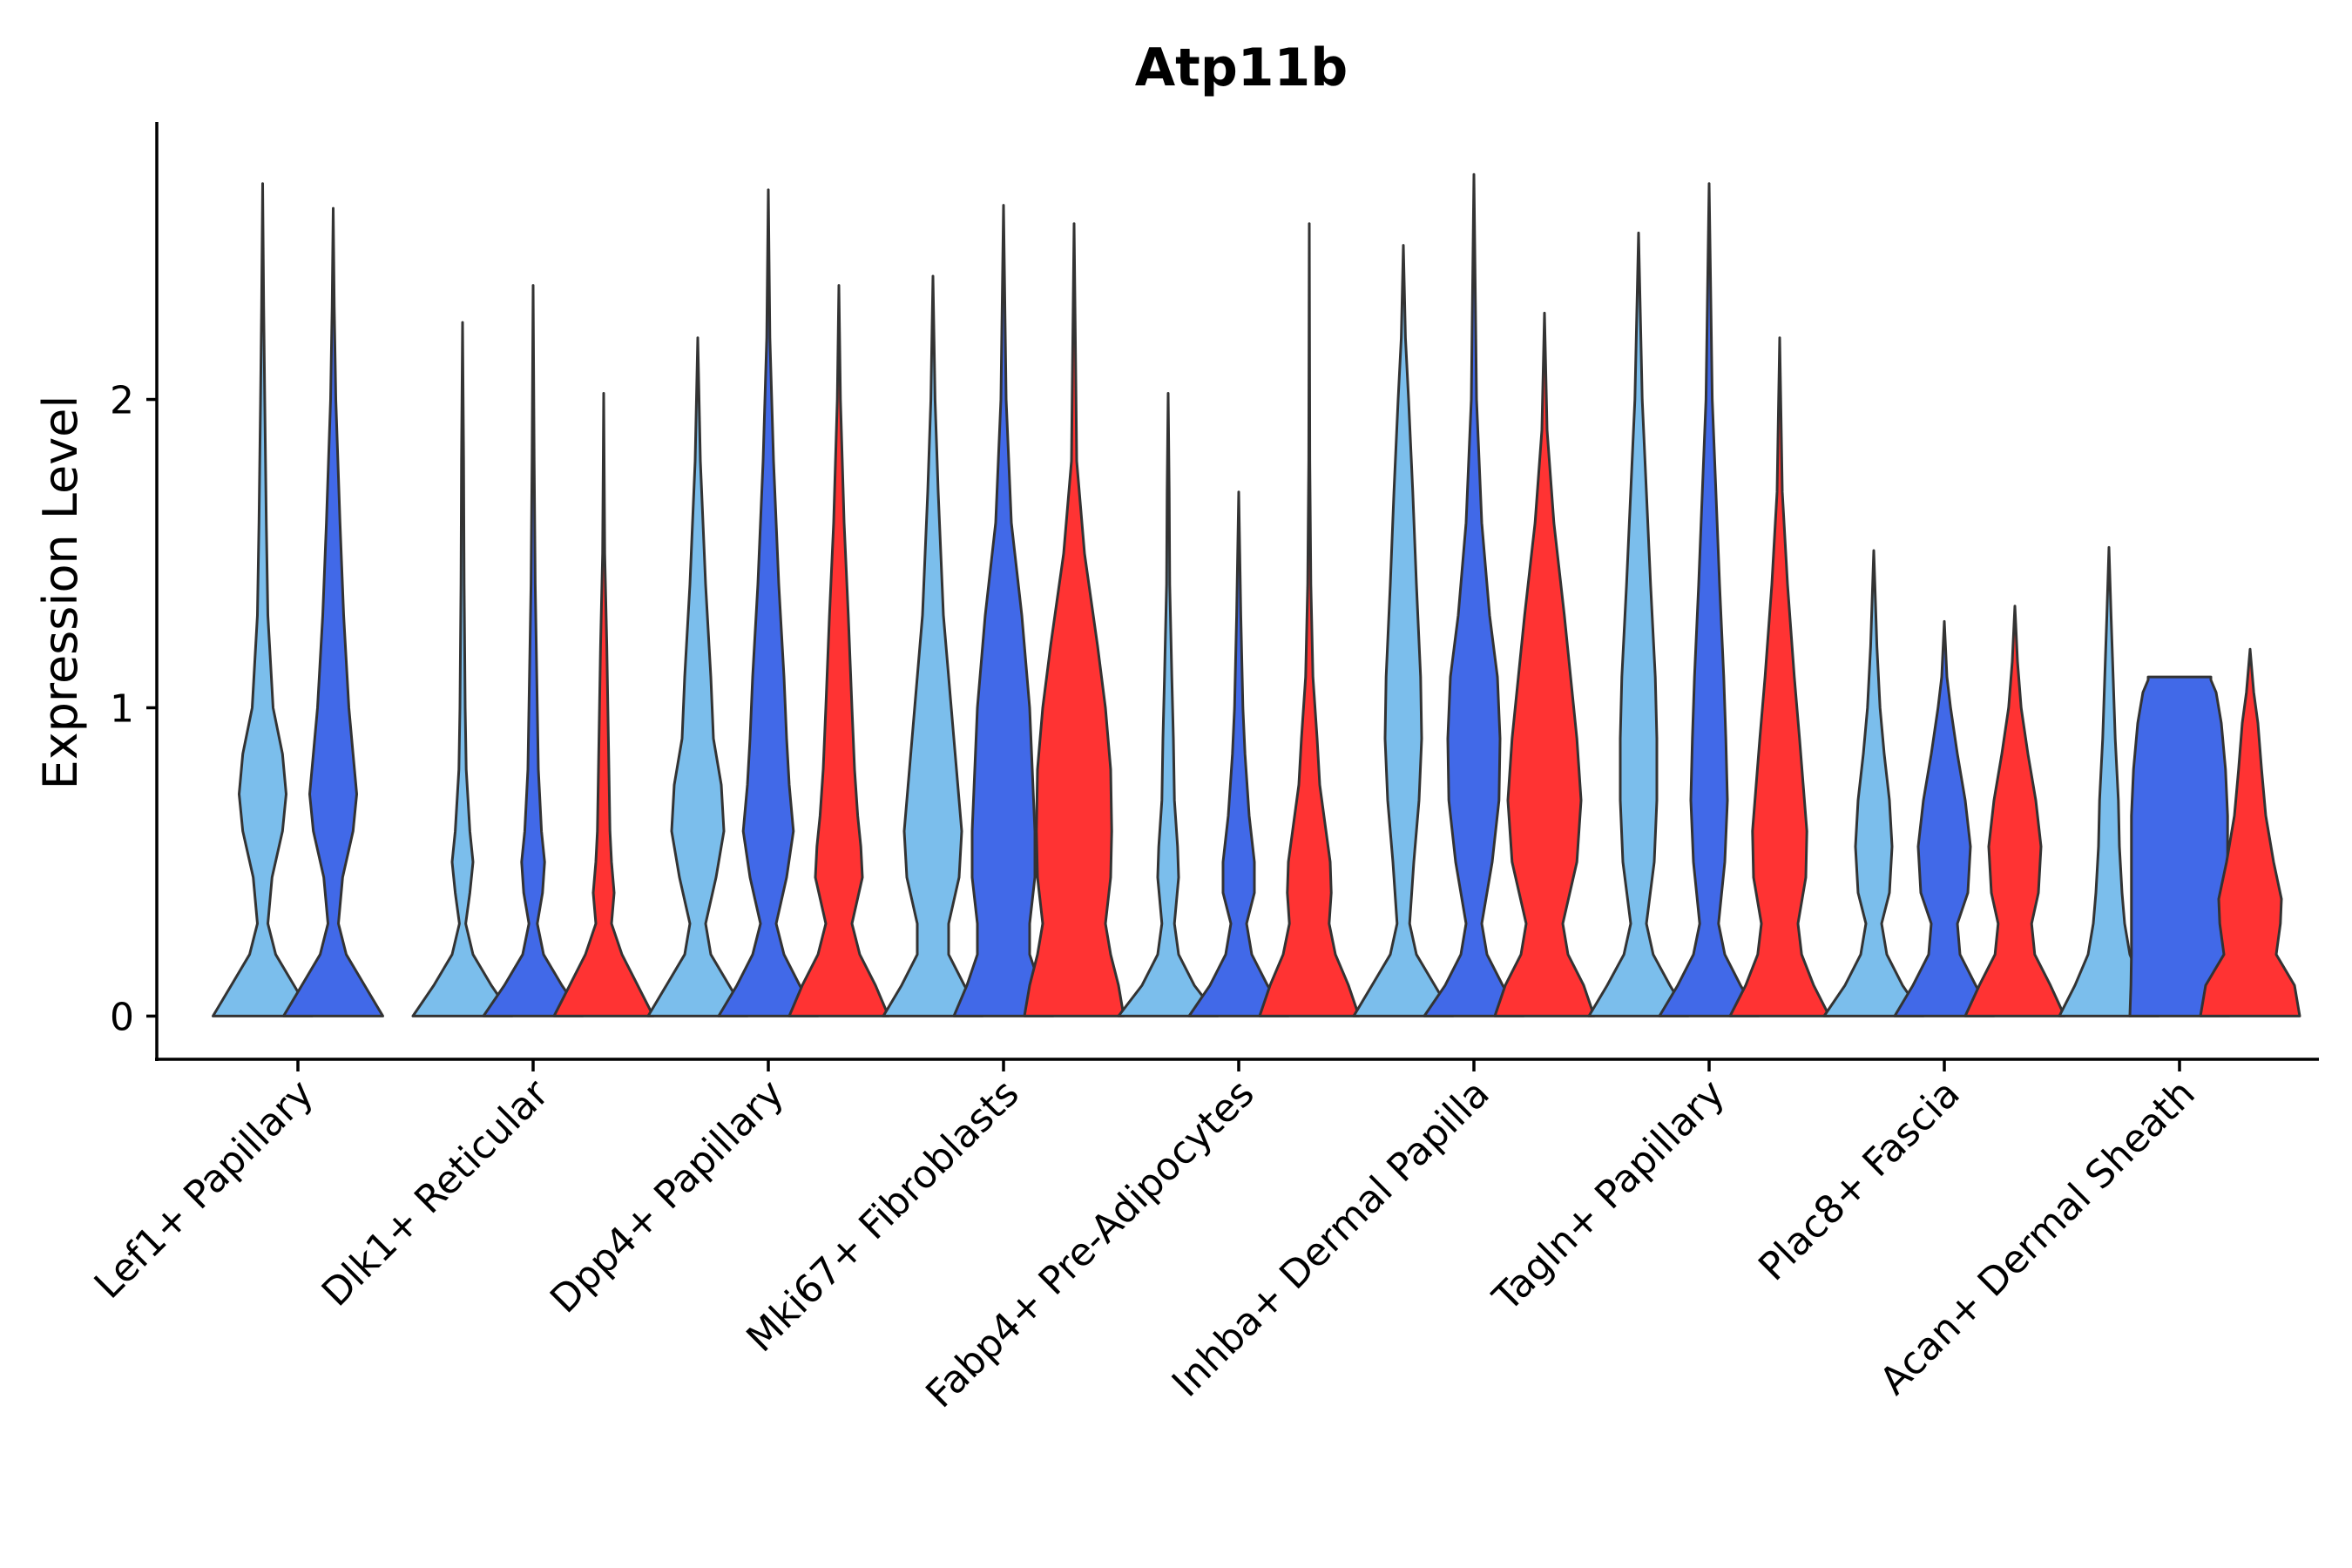  What do you see at coordinates (1074, 619) in the screenshot?
I see `violin-4-group3` at bounding box center [1074, 619].